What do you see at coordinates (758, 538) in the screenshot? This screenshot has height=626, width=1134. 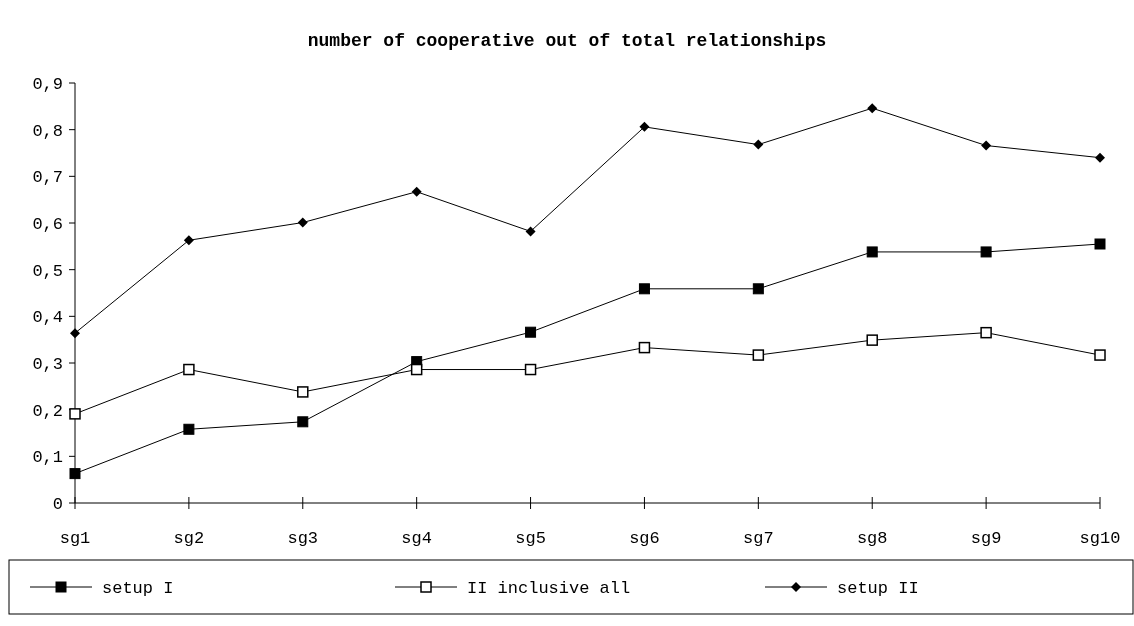 I see `x-tick-label: sg7` at bounding box center [758, 538].